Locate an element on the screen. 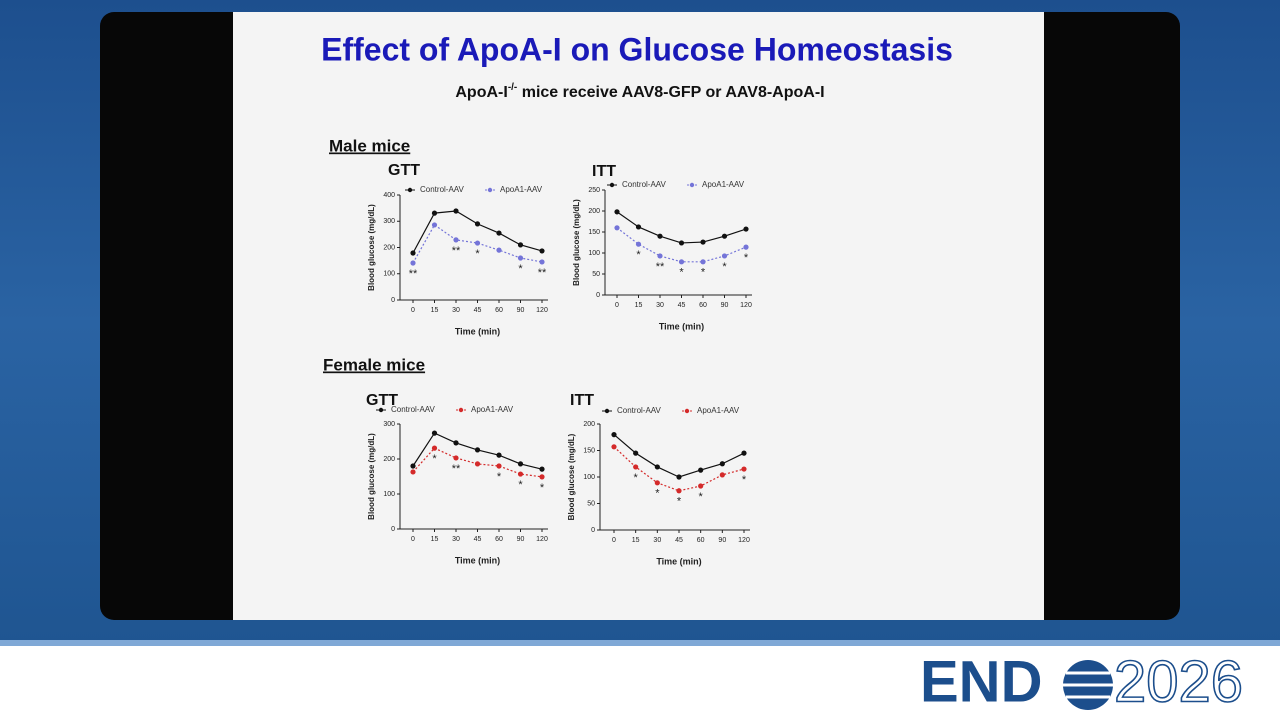 The height and width of the screenshot is (720, 1280). slide-title: Effect of ApoA-I on Glucose Homeostasis is located at coordinates (637, 49).